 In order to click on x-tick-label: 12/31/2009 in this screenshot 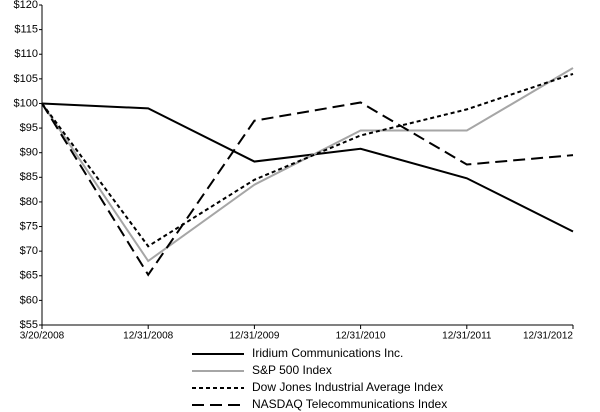, I will do `click(254, 336)`.